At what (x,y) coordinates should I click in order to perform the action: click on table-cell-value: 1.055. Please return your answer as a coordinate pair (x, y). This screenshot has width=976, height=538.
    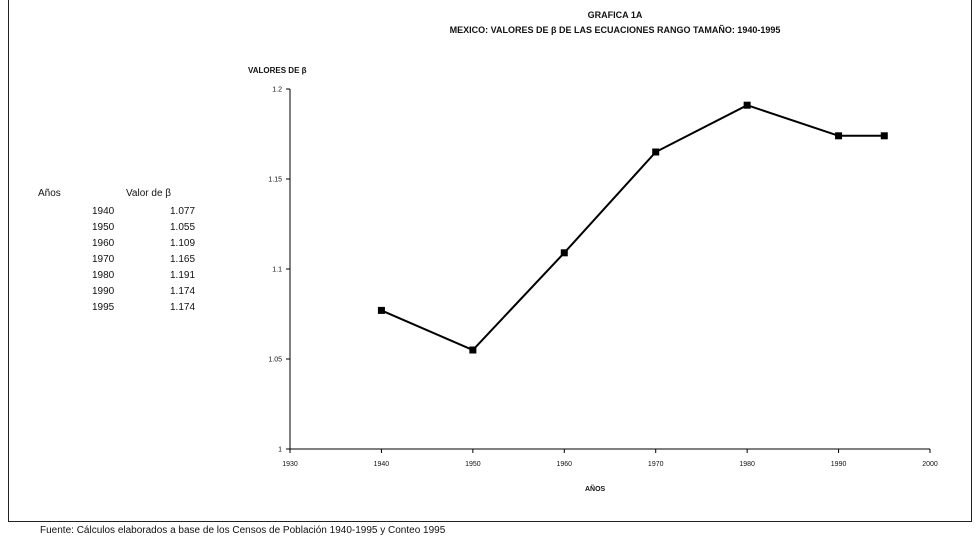
    Looking at the image, I should click on (183, 227).